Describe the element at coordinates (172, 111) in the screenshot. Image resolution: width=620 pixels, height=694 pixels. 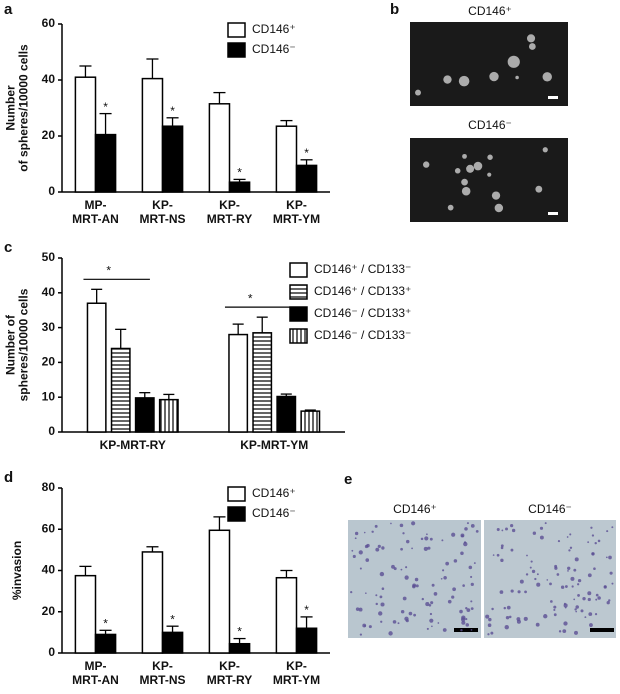
I see `significance: *` at that location.